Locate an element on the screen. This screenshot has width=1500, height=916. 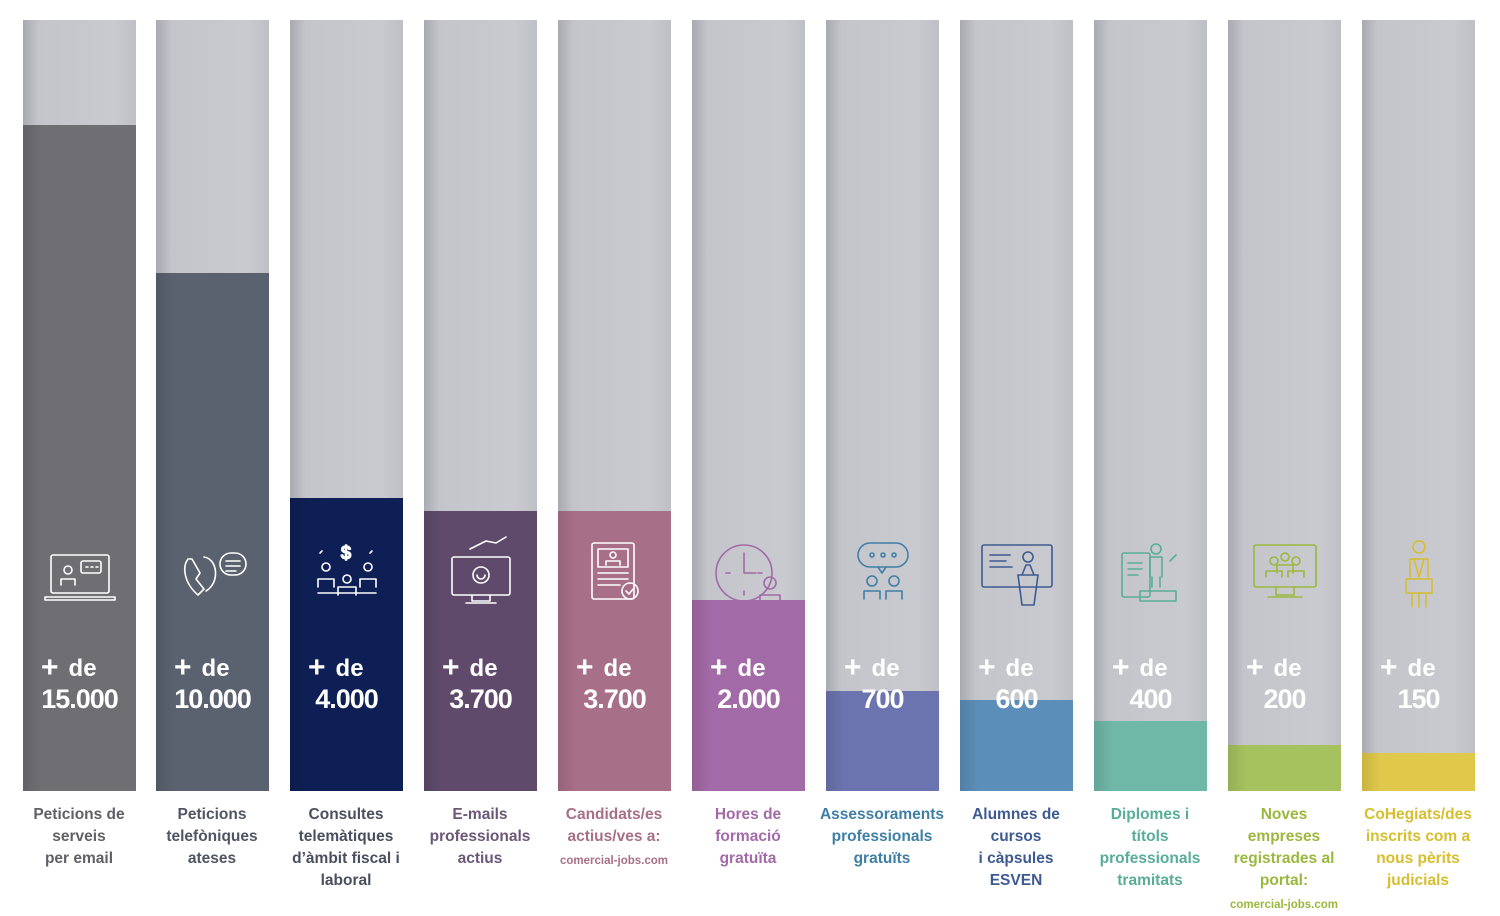
meeting-money-icon: $ is located at coordinates (347, 573).